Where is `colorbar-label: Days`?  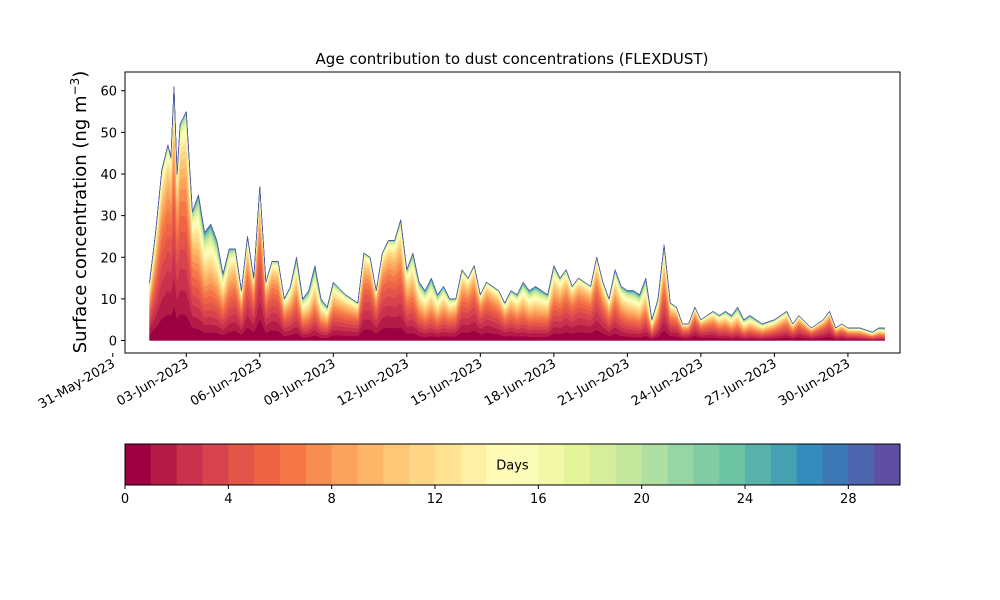 colorbar-label: Days is located at coordinates (512, 466).